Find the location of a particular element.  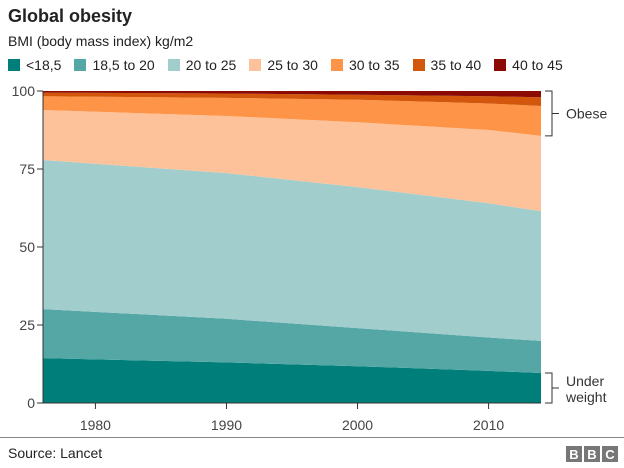

x-tick-label: 2000 is located at coordinates (357, 425).